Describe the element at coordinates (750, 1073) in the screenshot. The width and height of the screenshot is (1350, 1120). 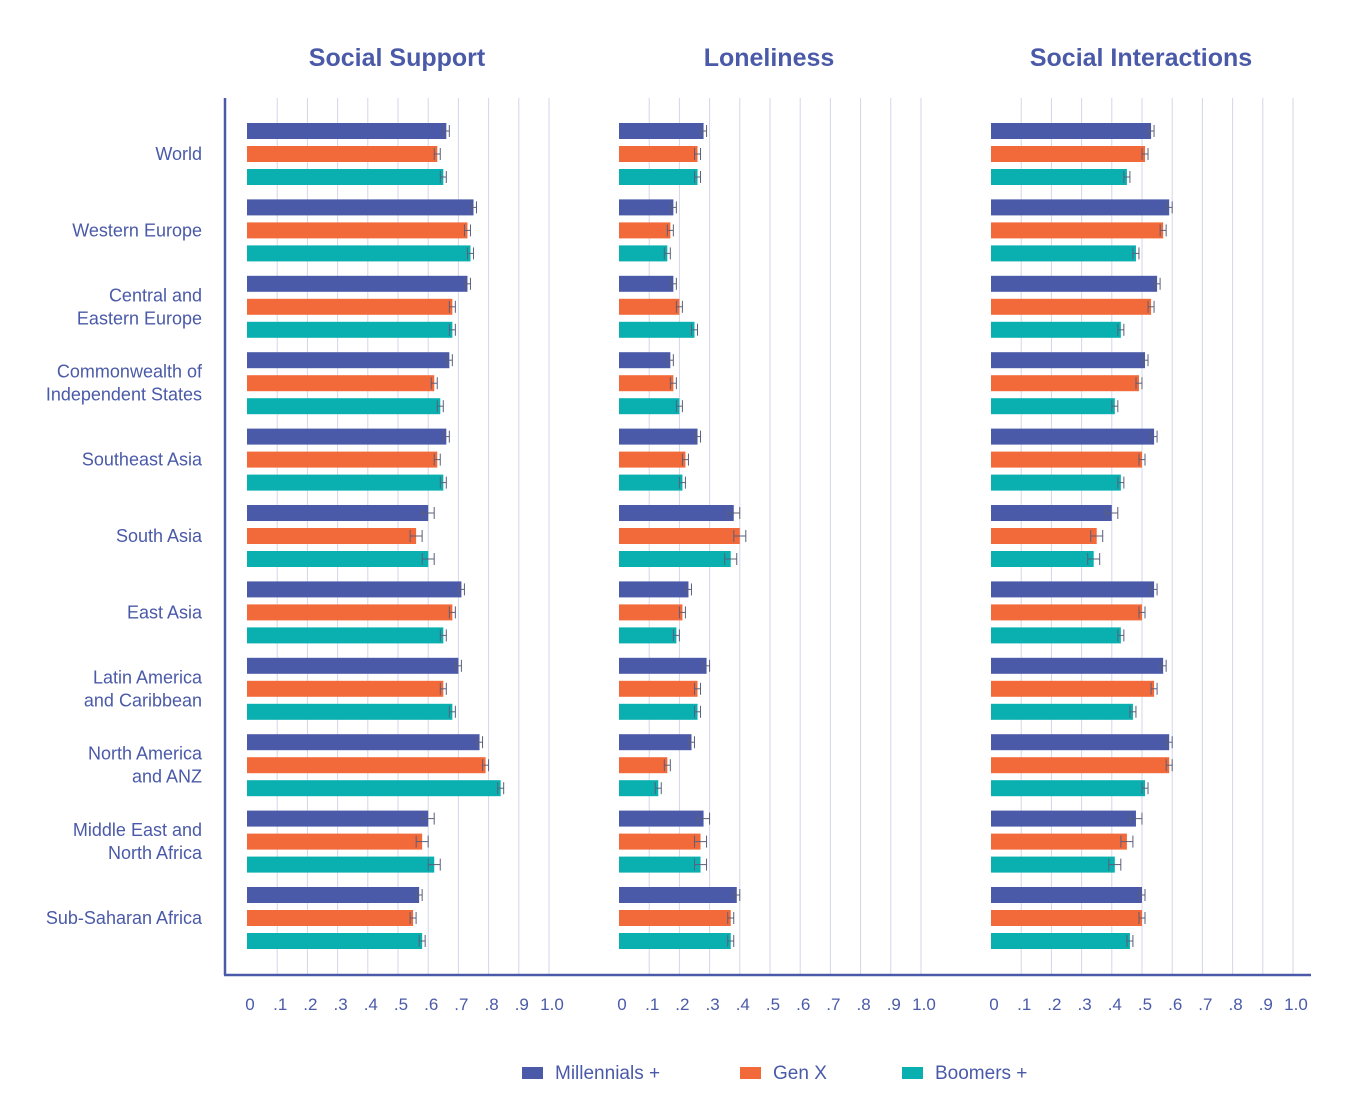
I see `legend-swatch` at that location.